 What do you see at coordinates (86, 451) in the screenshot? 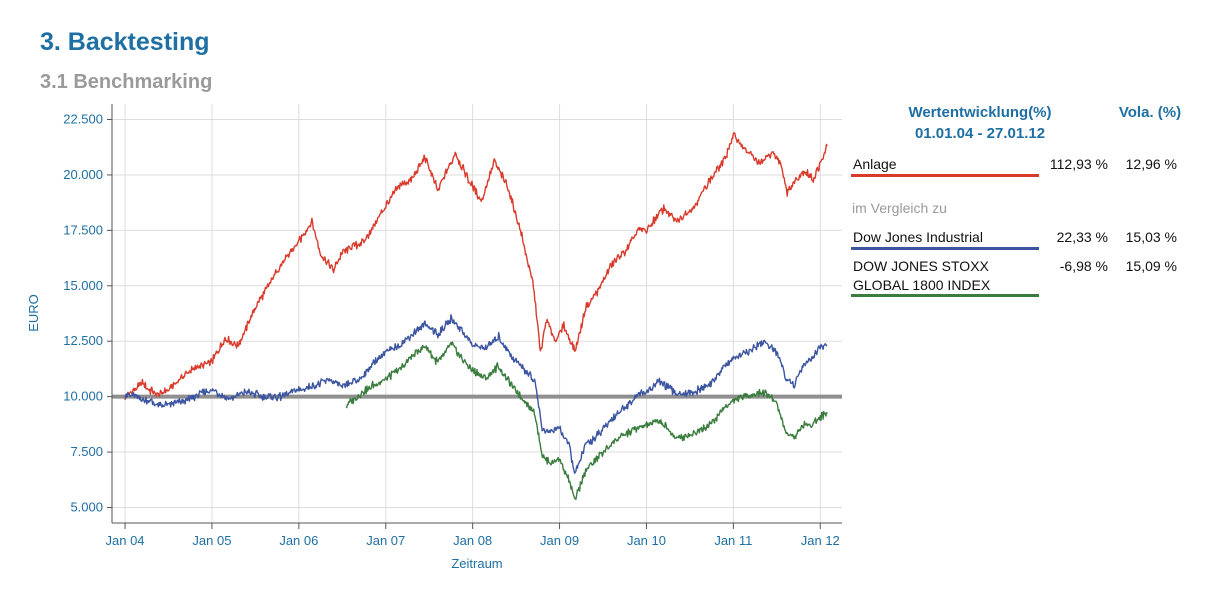
I see `y-tick-label: 7.500` at bounding box center [86, 451].